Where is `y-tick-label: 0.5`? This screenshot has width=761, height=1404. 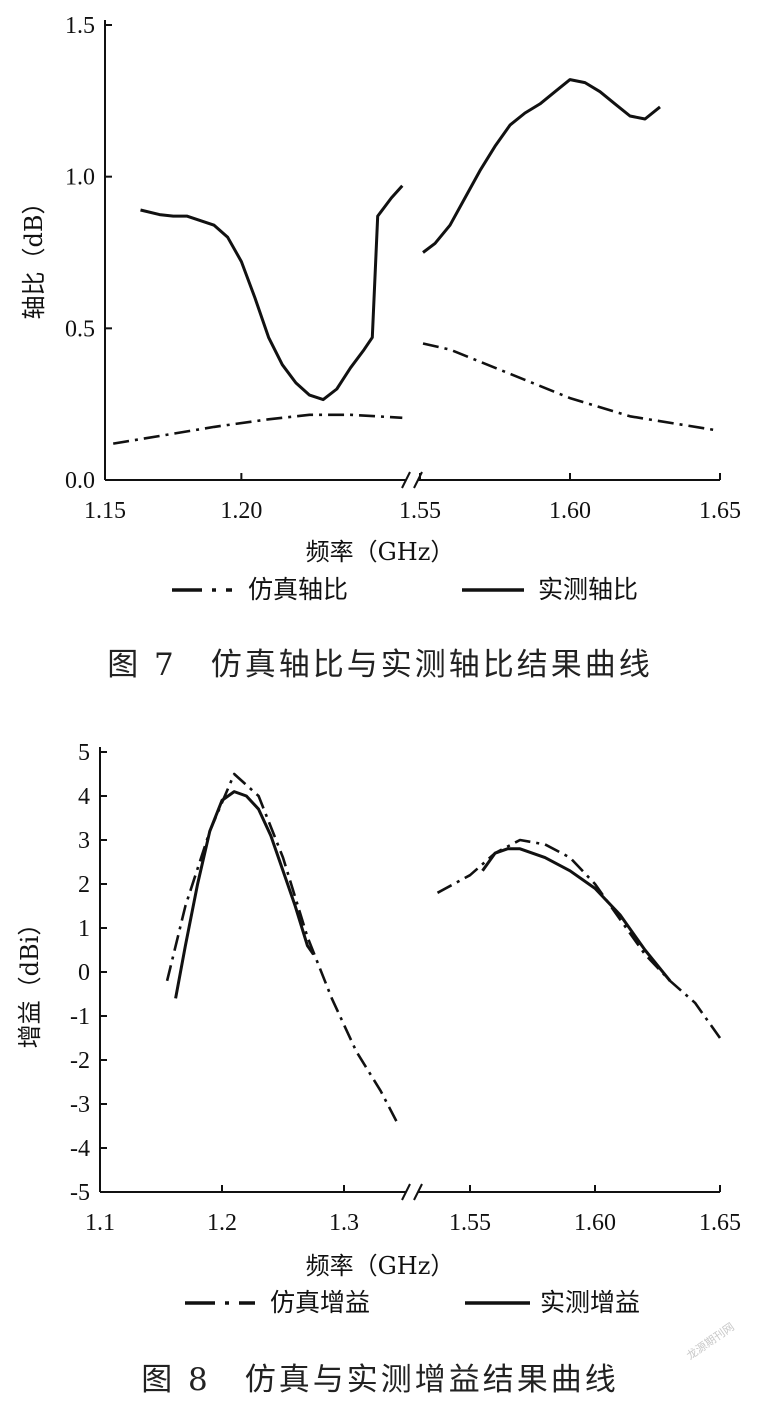
y-tick-label: 0.5 is located at coordinates (80, 329).